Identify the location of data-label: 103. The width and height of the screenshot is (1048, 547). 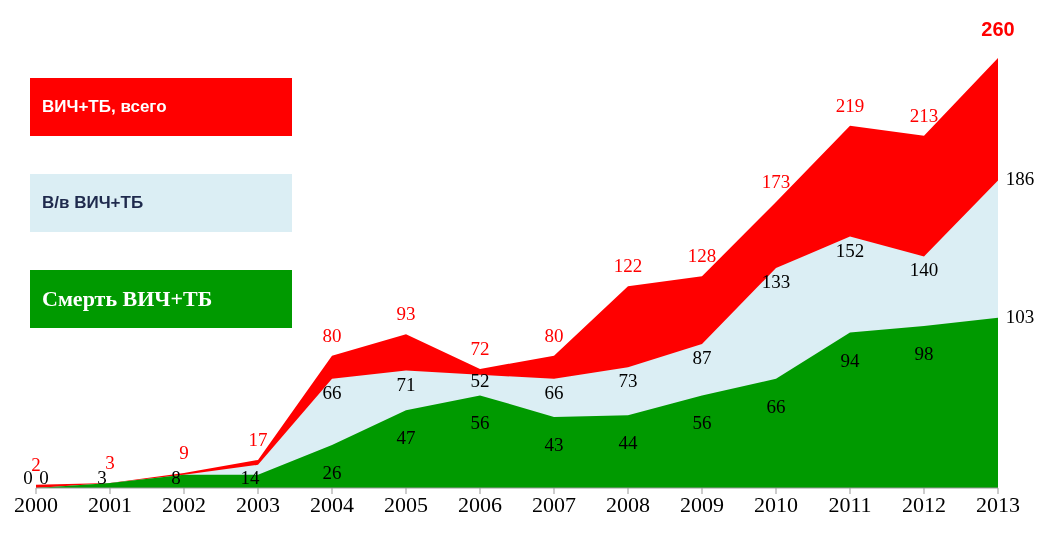
(1020, 316).